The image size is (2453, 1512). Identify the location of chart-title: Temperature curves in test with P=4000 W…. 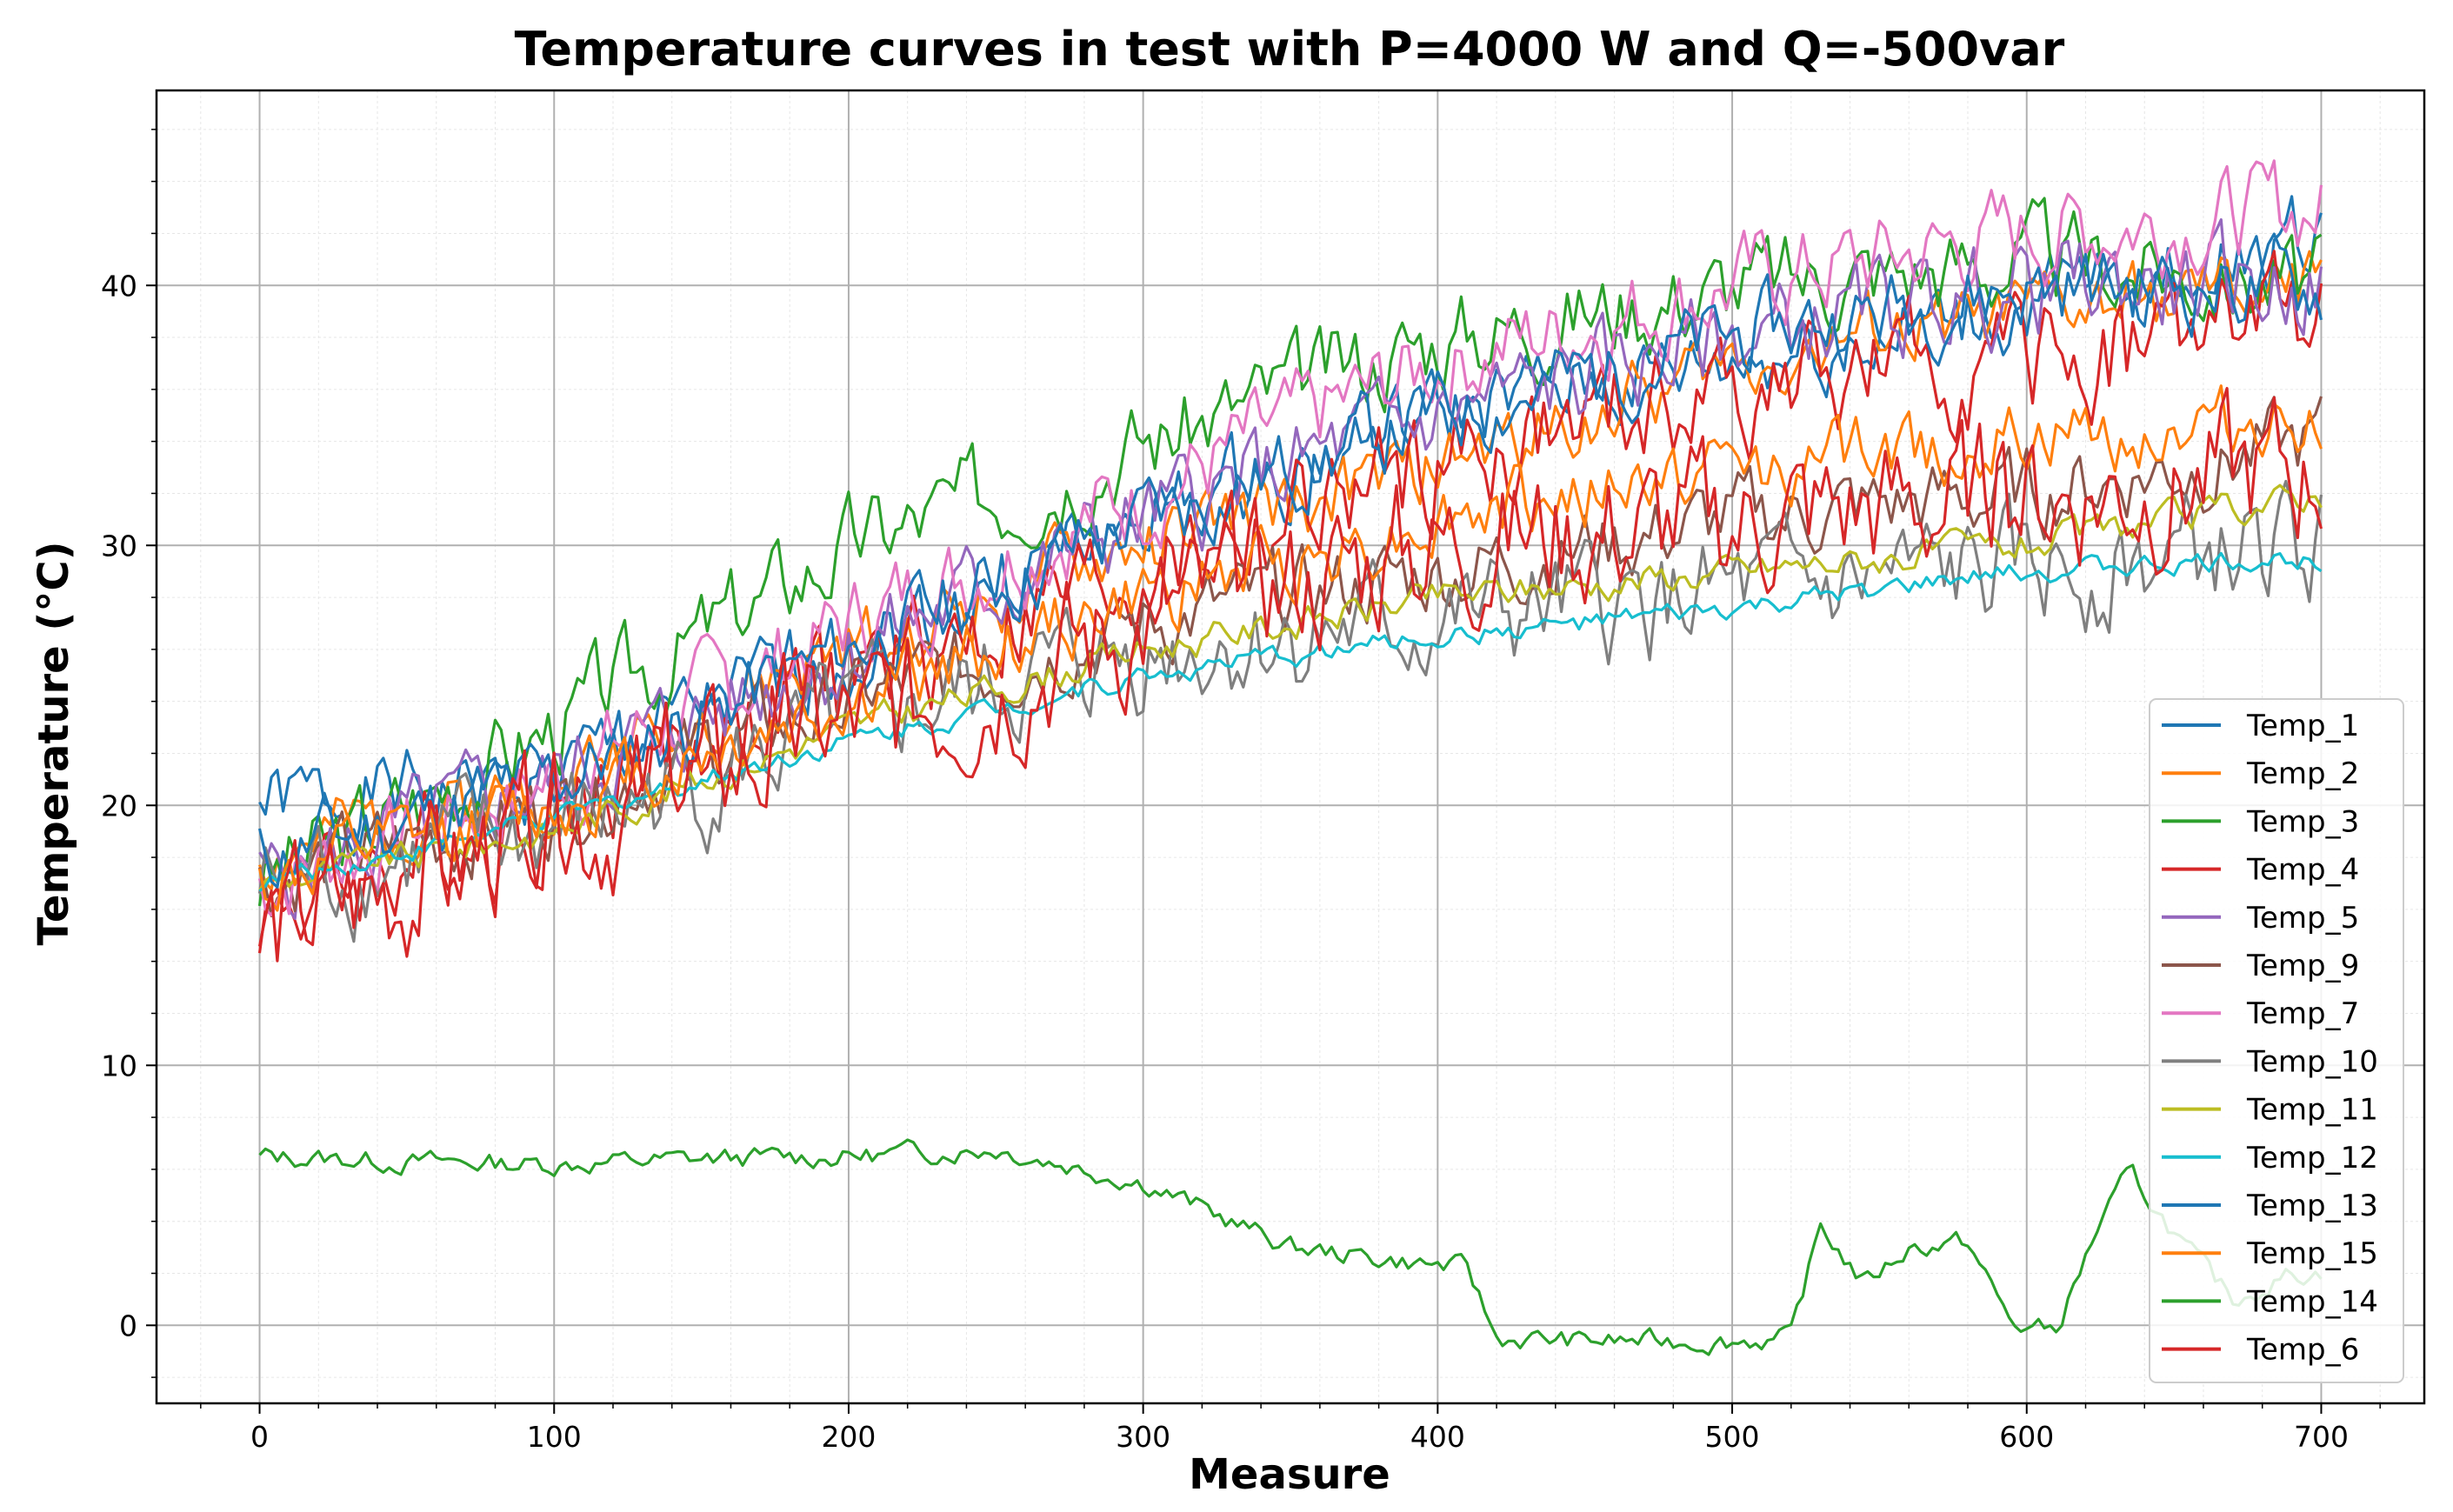
(1290, 49).